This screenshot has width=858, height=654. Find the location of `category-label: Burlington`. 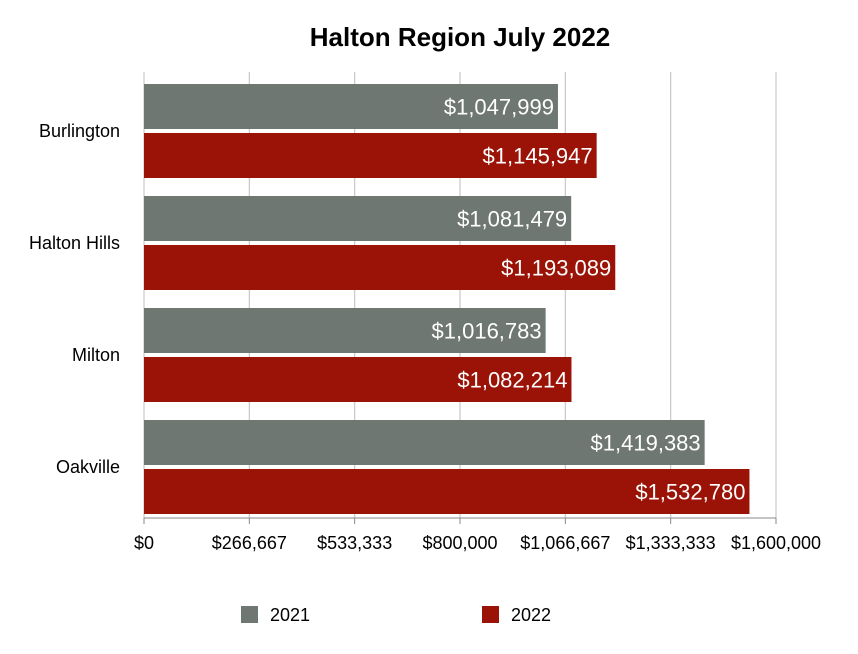

category-label: Burlington is located at coordinates (79, 131).